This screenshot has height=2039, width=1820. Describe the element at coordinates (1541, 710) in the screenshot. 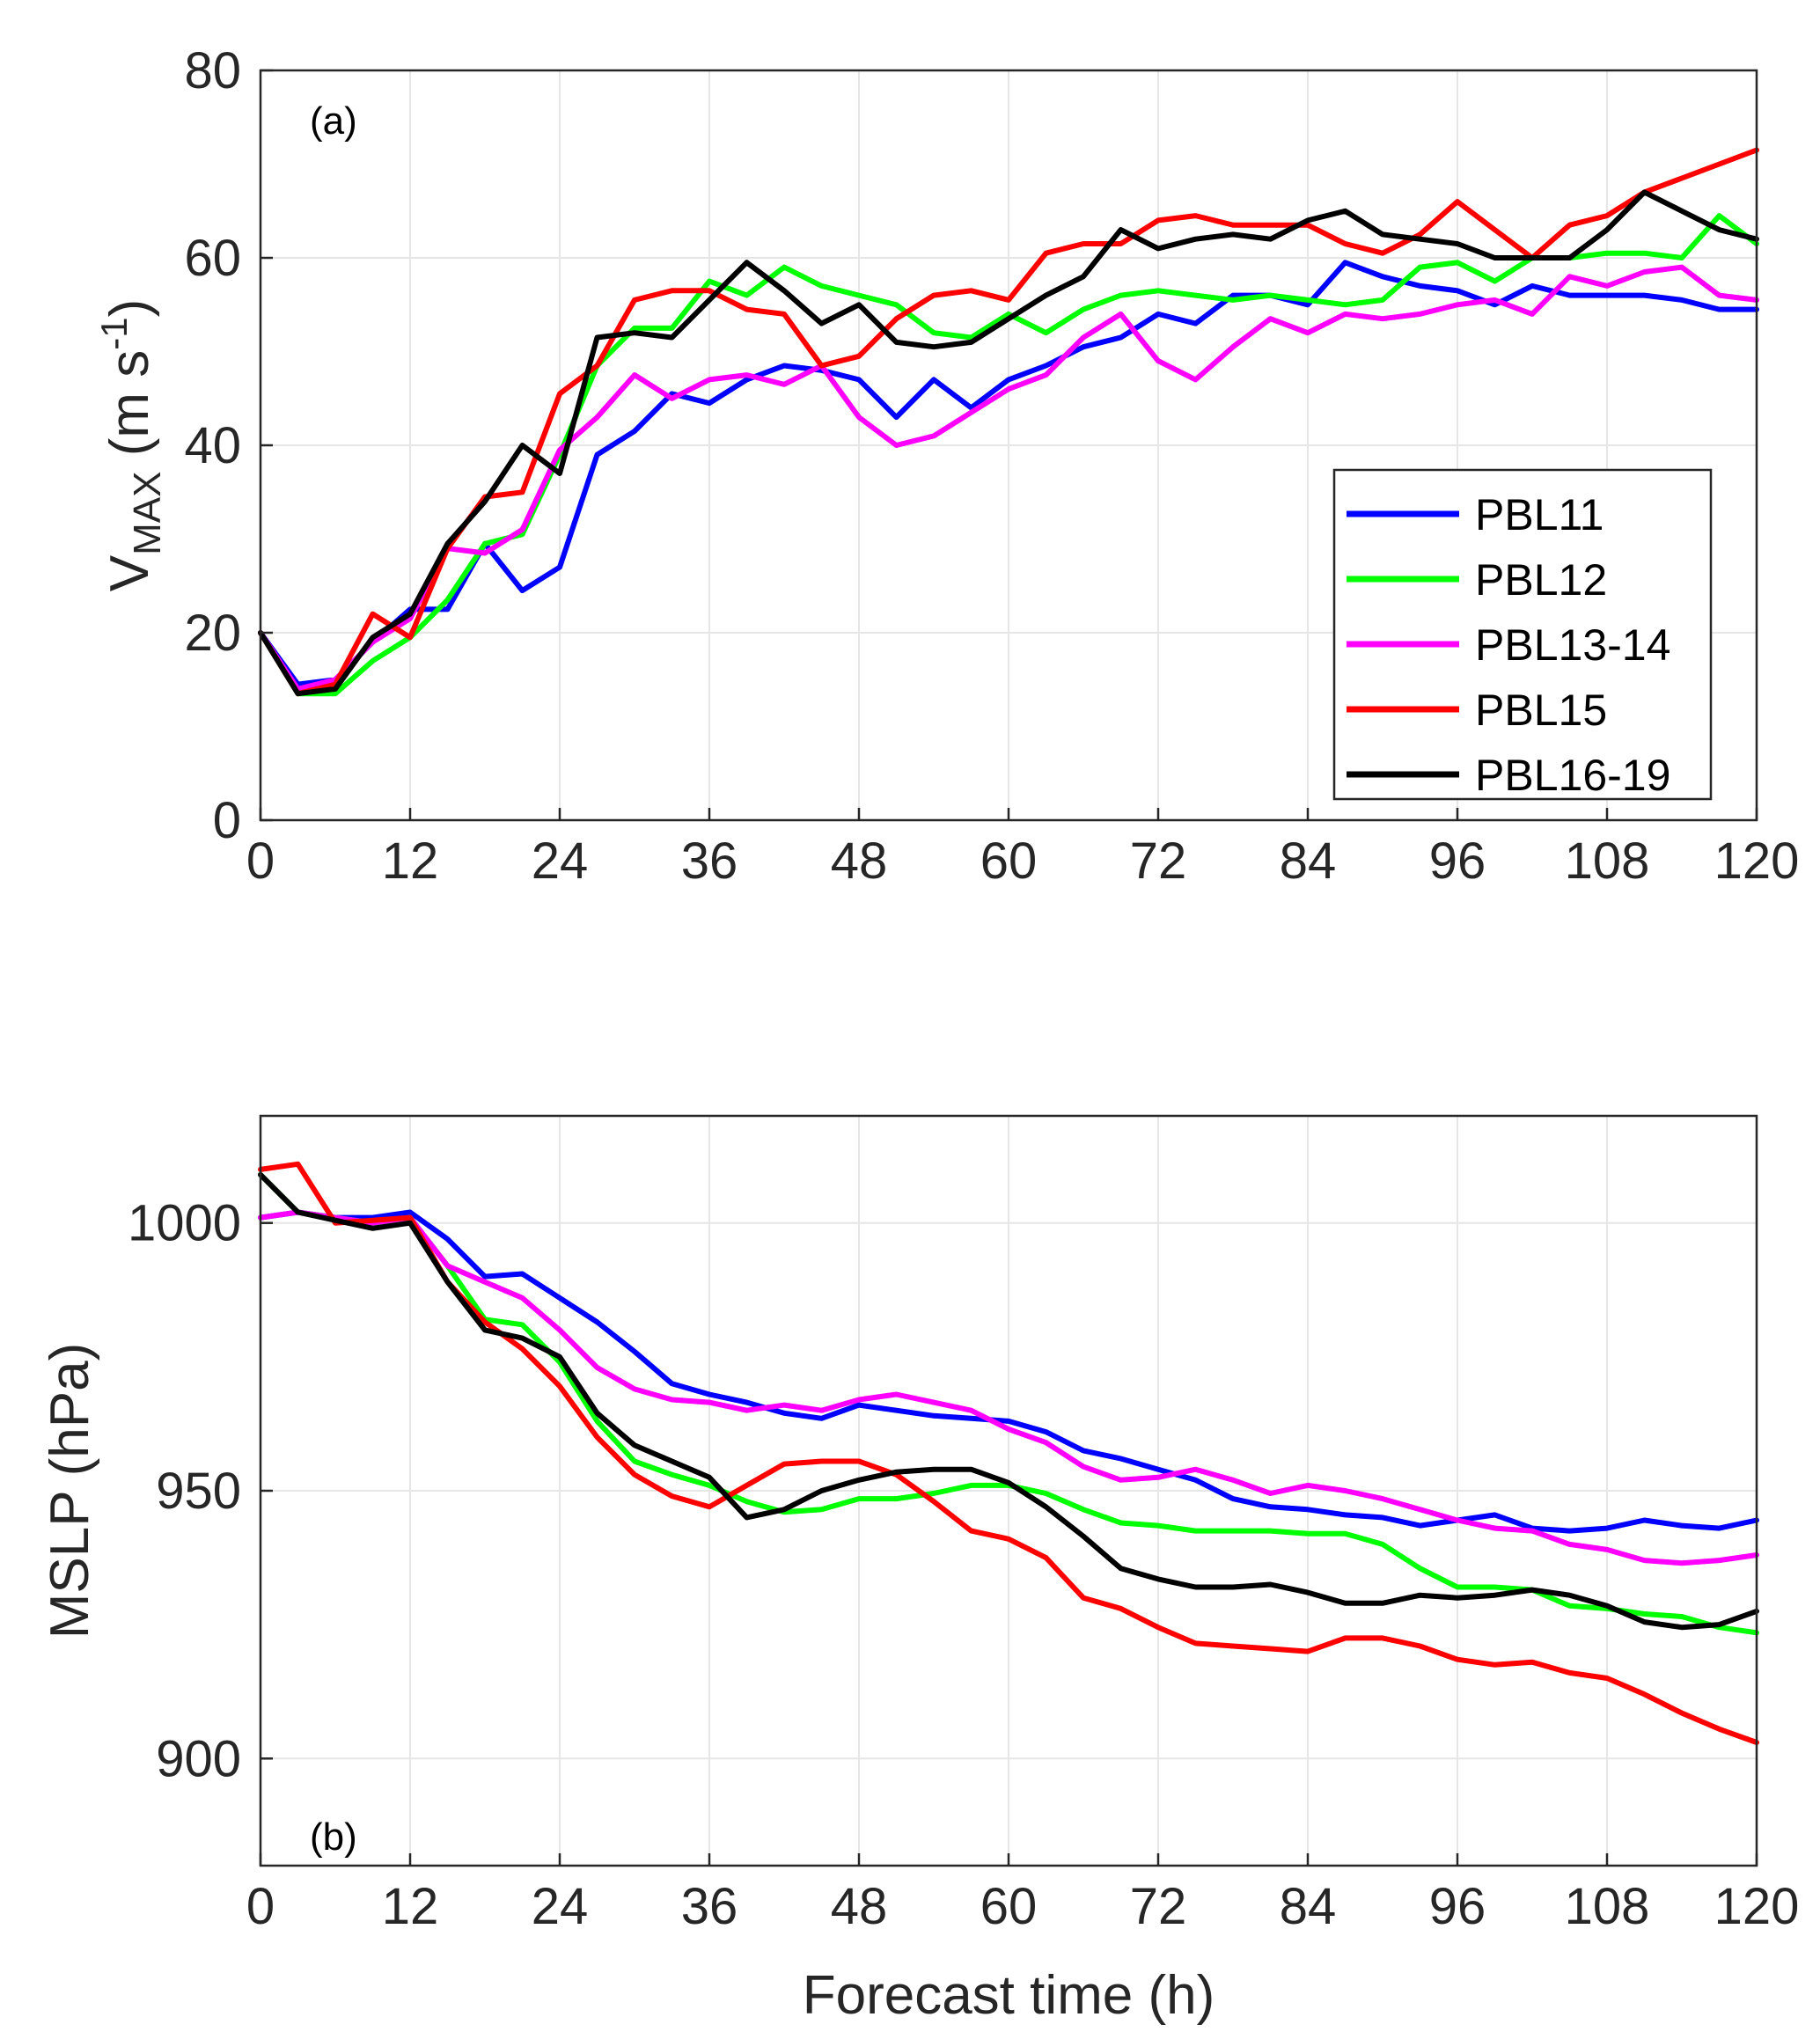

I see `legend-label-pbl15: PBL15` at that location.